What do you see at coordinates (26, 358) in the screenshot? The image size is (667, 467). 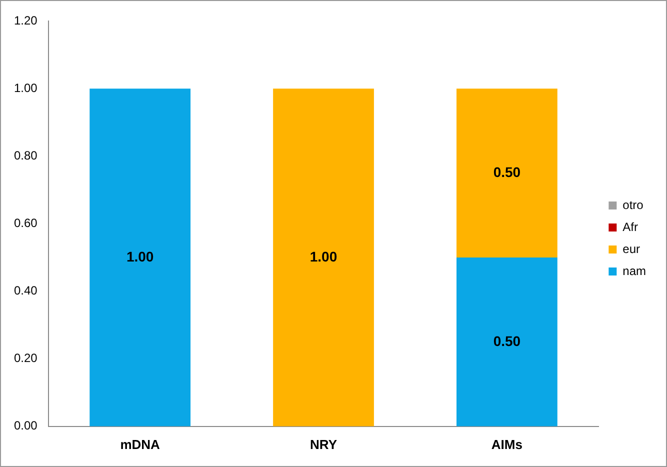 I see `y-tick-label: 0.20` at bounding box center [26, 358].